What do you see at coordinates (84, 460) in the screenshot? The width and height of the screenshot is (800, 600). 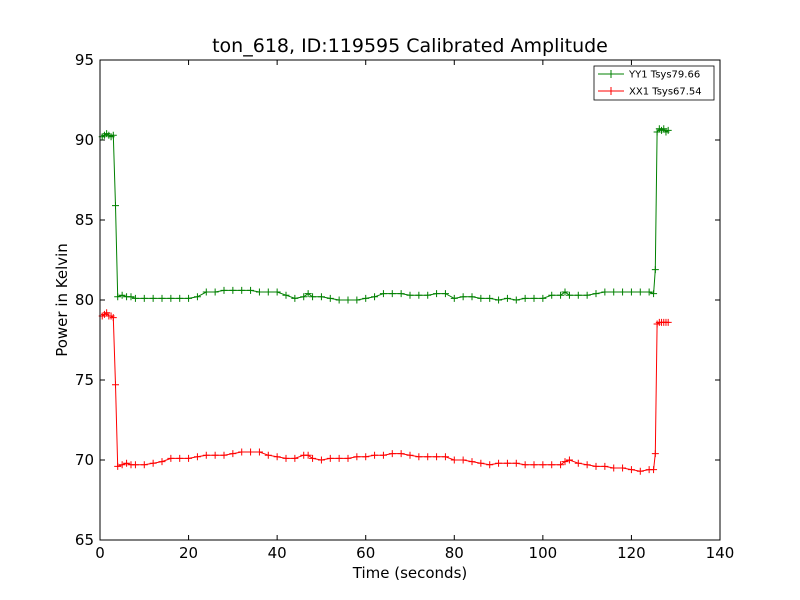 I see `y-tick-label: 70` at bounding box center [84, 460].